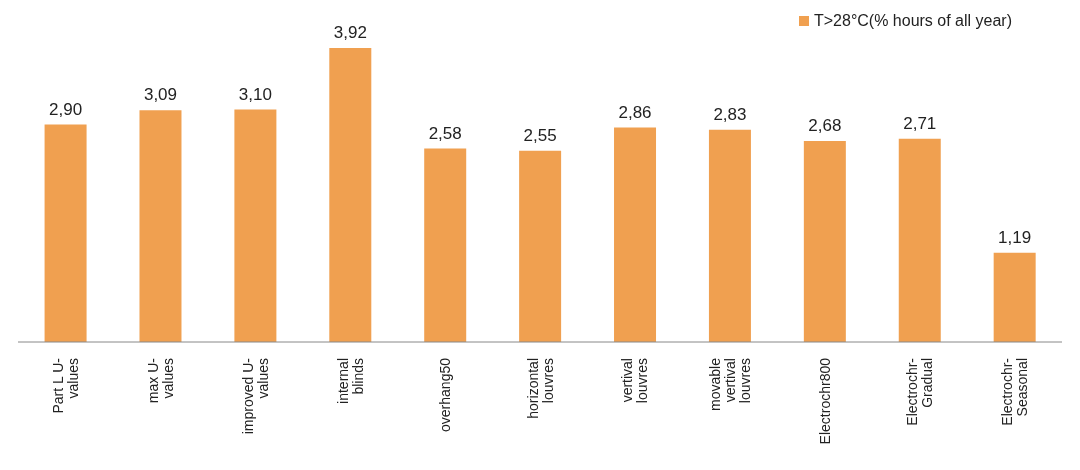 The height and width of the screenshot is (470, 1080). Describe the element at coordinates (912, 21) in the screenshot. I see `legend-label: T>28°C(% hours of all year)` at that location.